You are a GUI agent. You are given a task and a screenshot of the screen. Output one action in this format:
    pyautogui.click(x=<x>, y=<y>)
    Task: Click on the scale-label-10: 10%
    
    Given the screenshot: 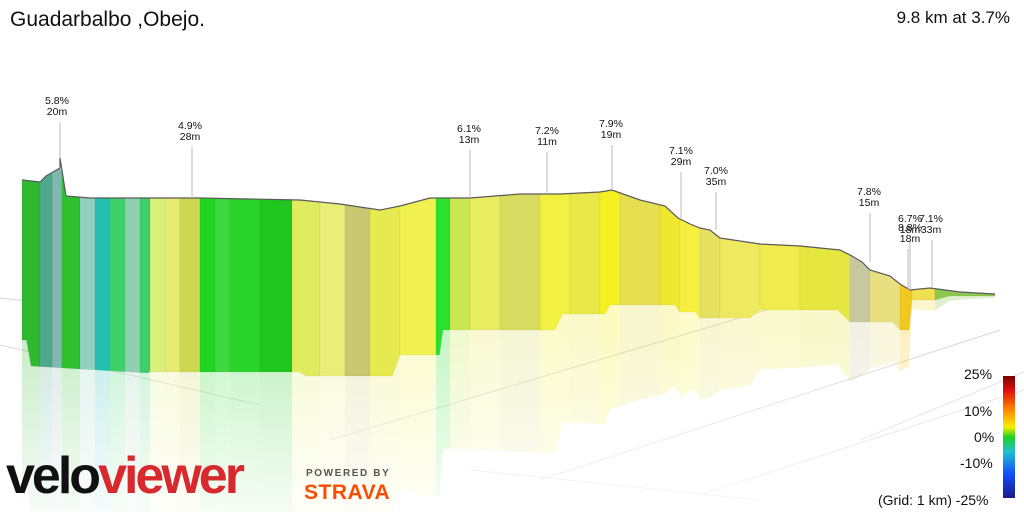 What is the action you would take?
    pyautogui.click(x=978, y=411)
    